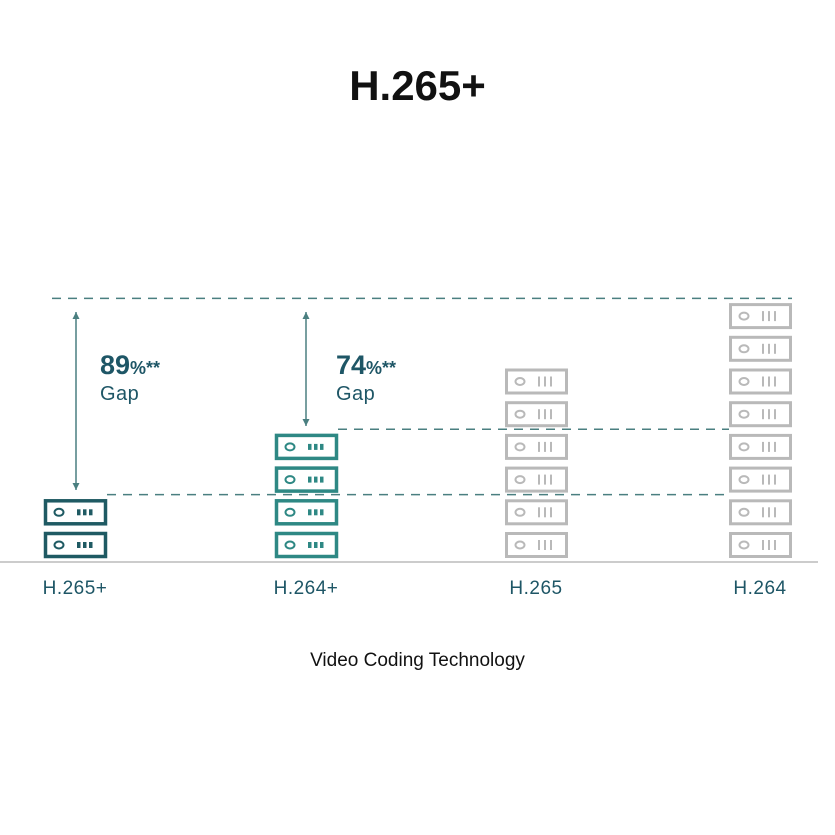 The width and height of the screenshot is (835, 835). Describe the element at coordinates (417, 85) in the screenshot. I see `chart-title: H.265+` at that location.